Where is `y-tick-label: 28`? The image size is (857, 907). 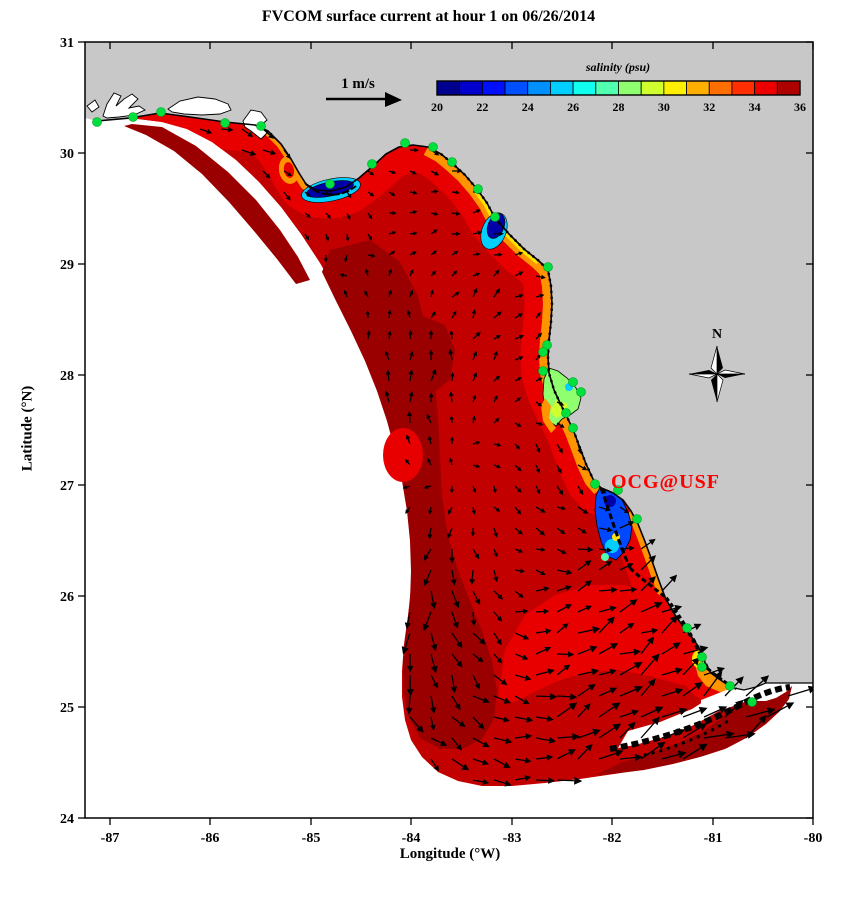 y-tick-label: 28 is located at coordinates (67, 376).